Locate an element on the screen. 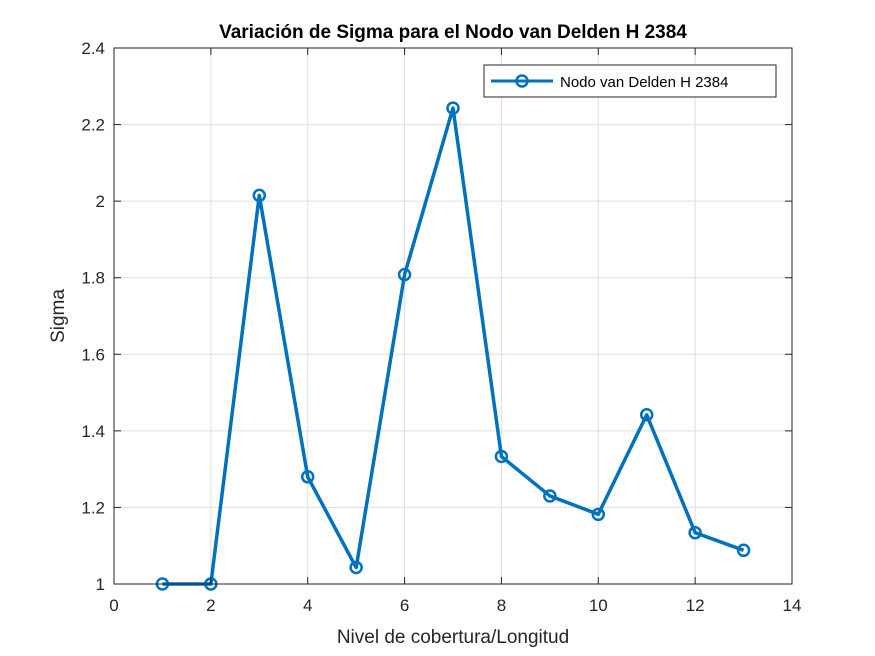 The height and width of the screenshot is (656, 875). y-axis-label: Sigma is located at coordinates (58, 316).